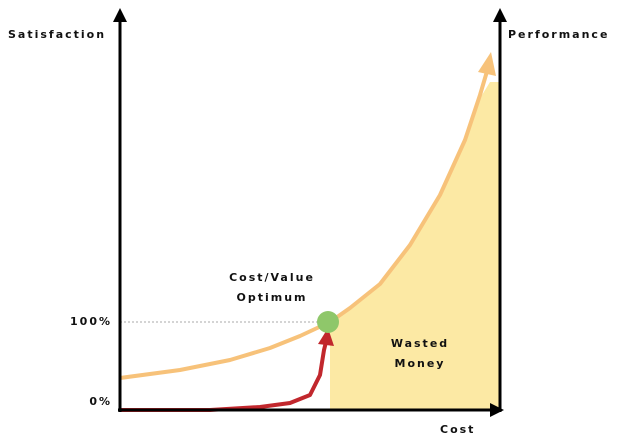  Describe the element at coordinates (91, 321) in the screenshot. I see `high-level-label: 100%` at that location.